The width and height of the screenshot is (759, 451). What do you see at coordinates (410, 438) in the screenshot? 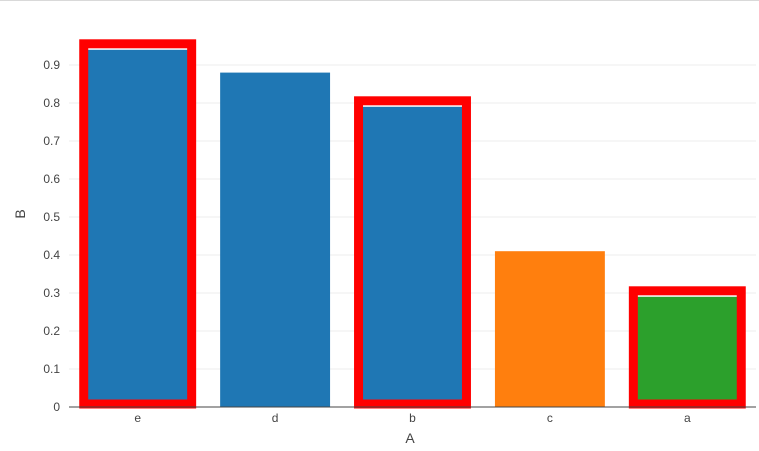
I see `x-axis-title: A` at bounding box center [410, 438].